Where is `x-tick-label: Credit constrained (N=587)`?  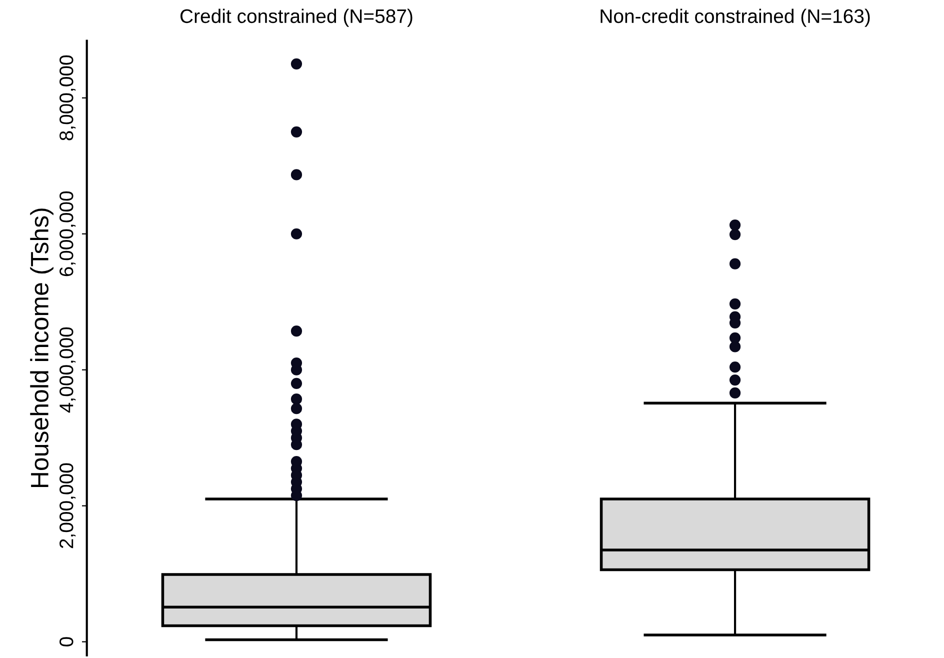
x-tick-label: Credit constrained (N=587) is located at coordinates (296, 17).